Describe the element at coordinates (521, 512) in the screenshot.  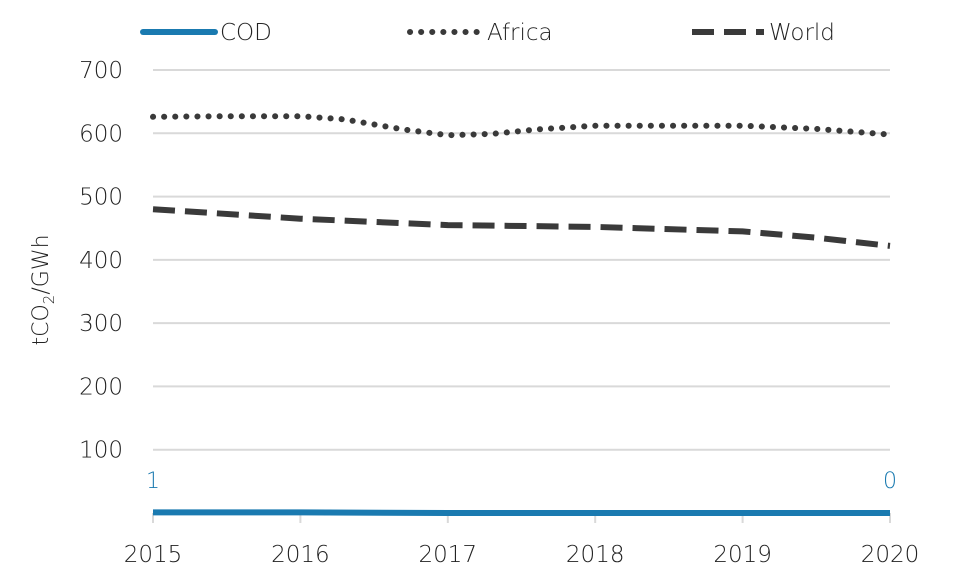
I see `series-line-cod` at that location.